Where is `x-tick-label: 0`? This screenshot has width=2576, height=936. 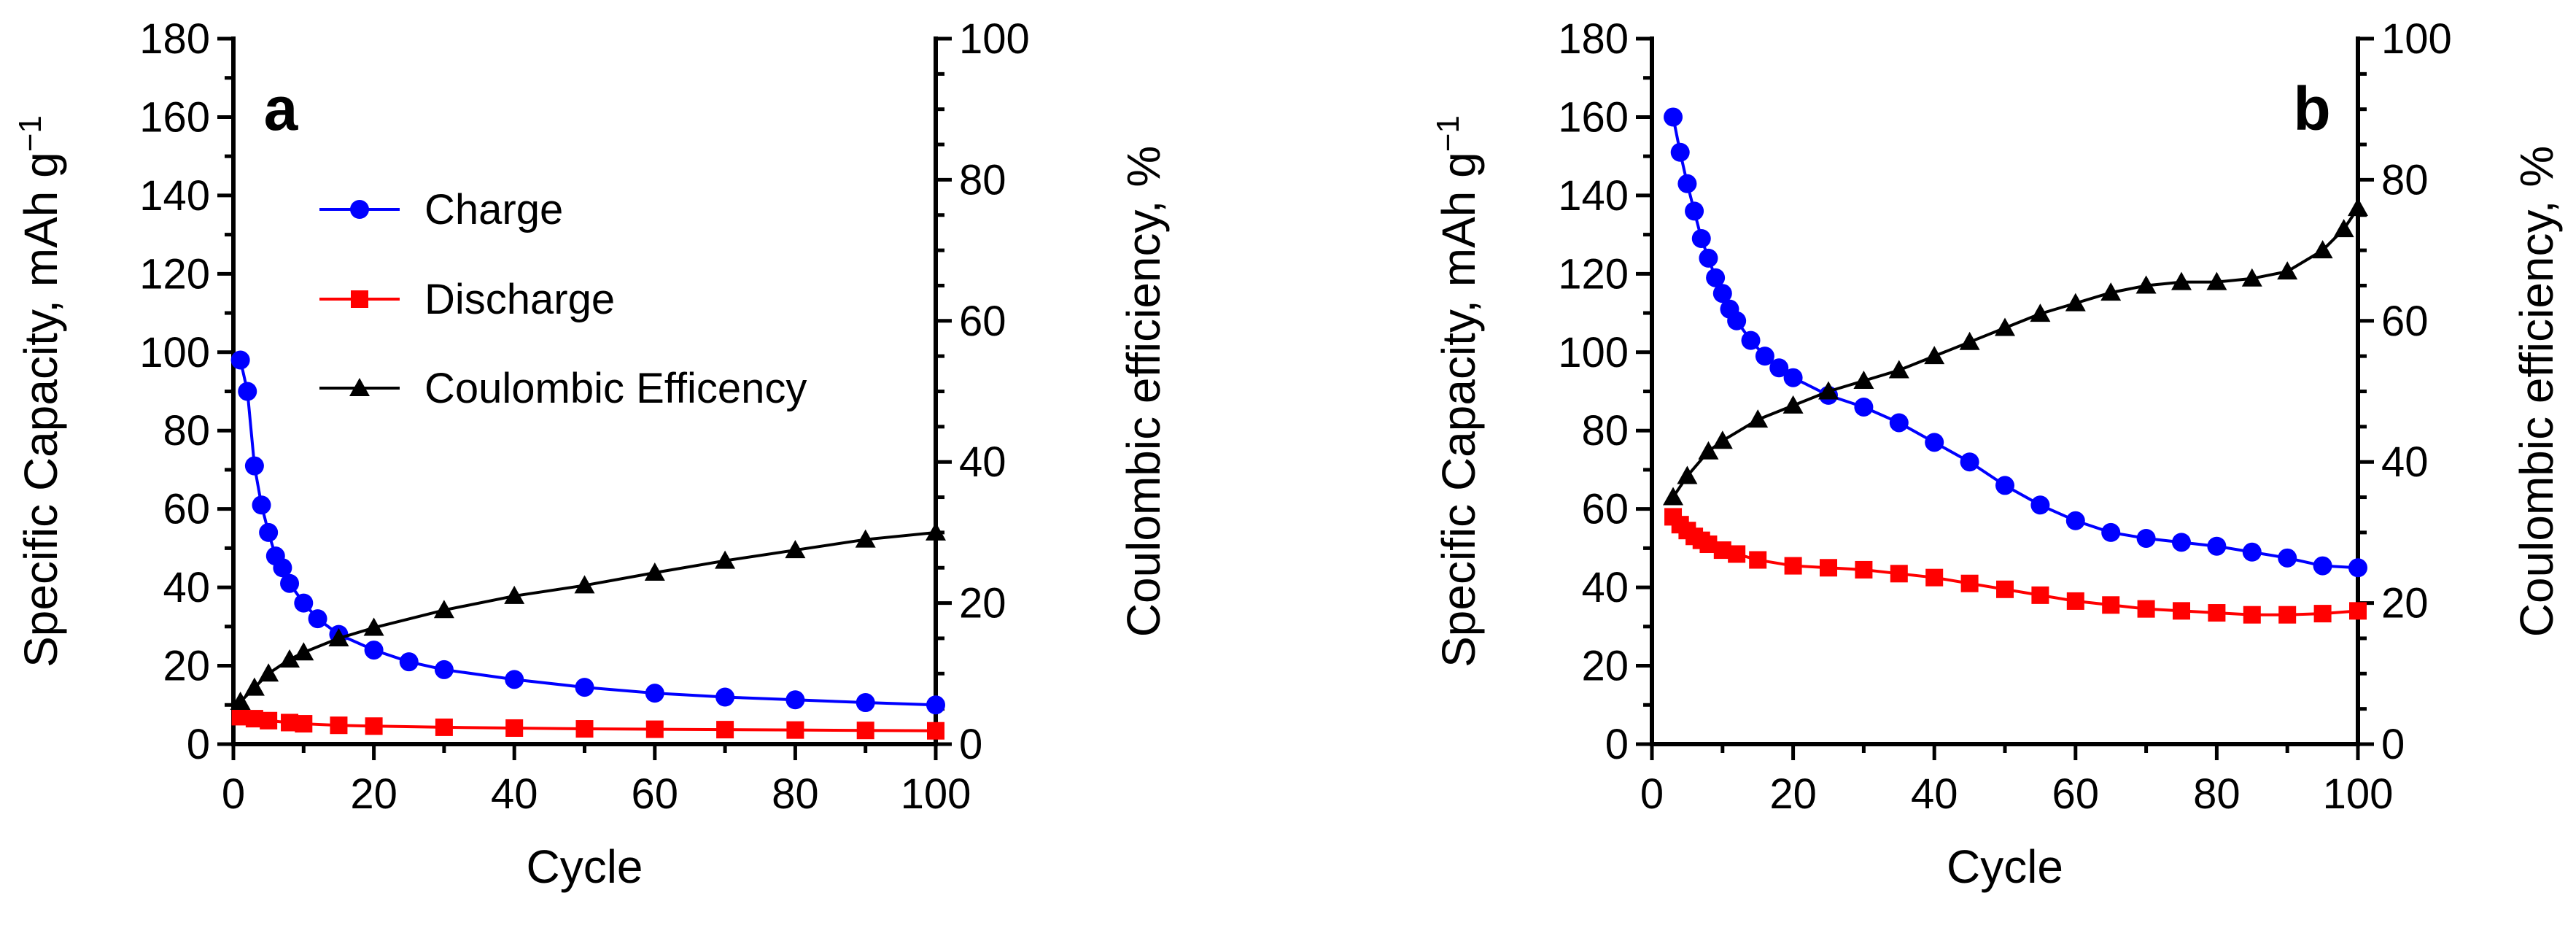 x-tick-label: 0 is located at coordinates (1652, 794).